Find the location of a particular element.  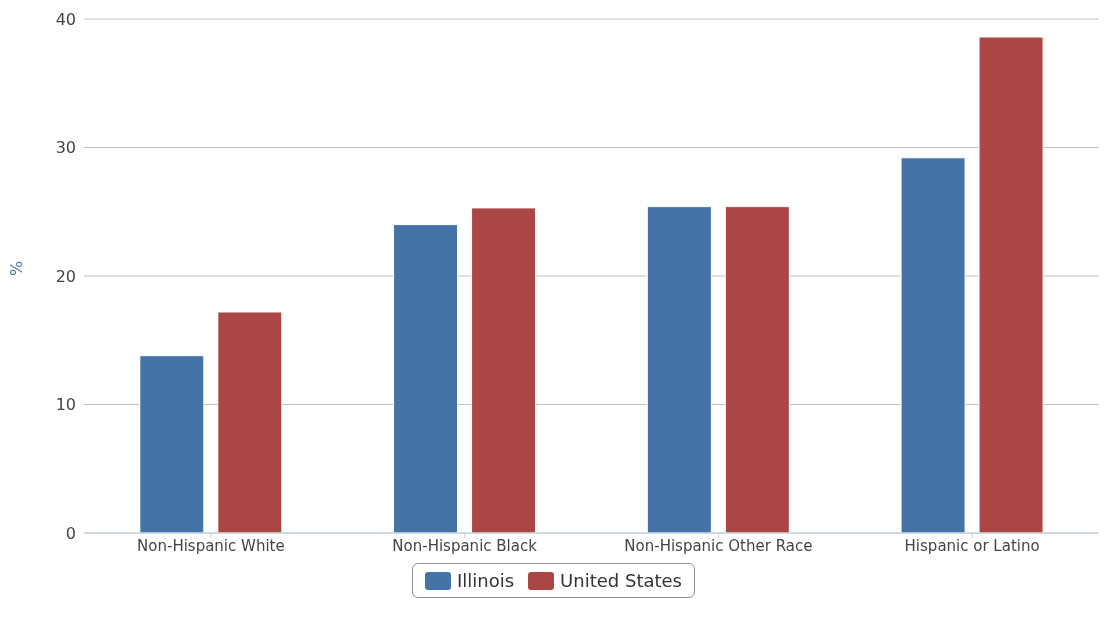

y-axis-title: % is located at coordinates (16, 268).